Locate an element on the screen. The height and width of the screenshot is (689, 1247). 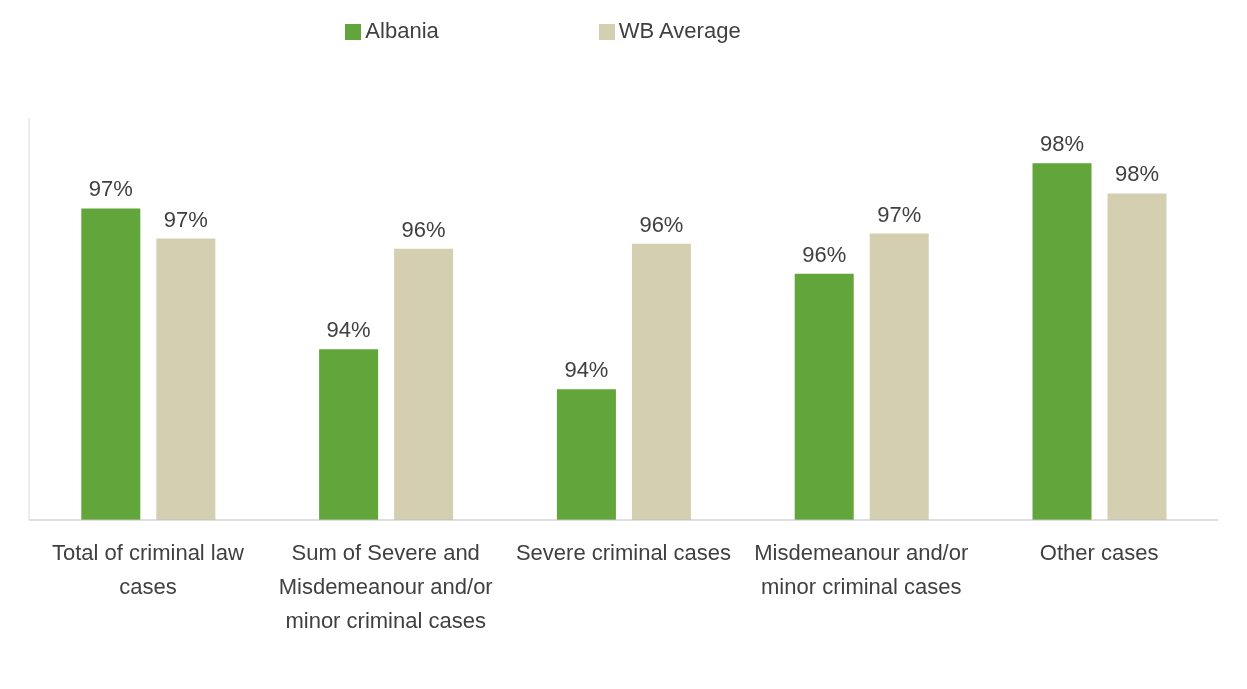
legend-label: Albania is located at coordinates (402, 30).